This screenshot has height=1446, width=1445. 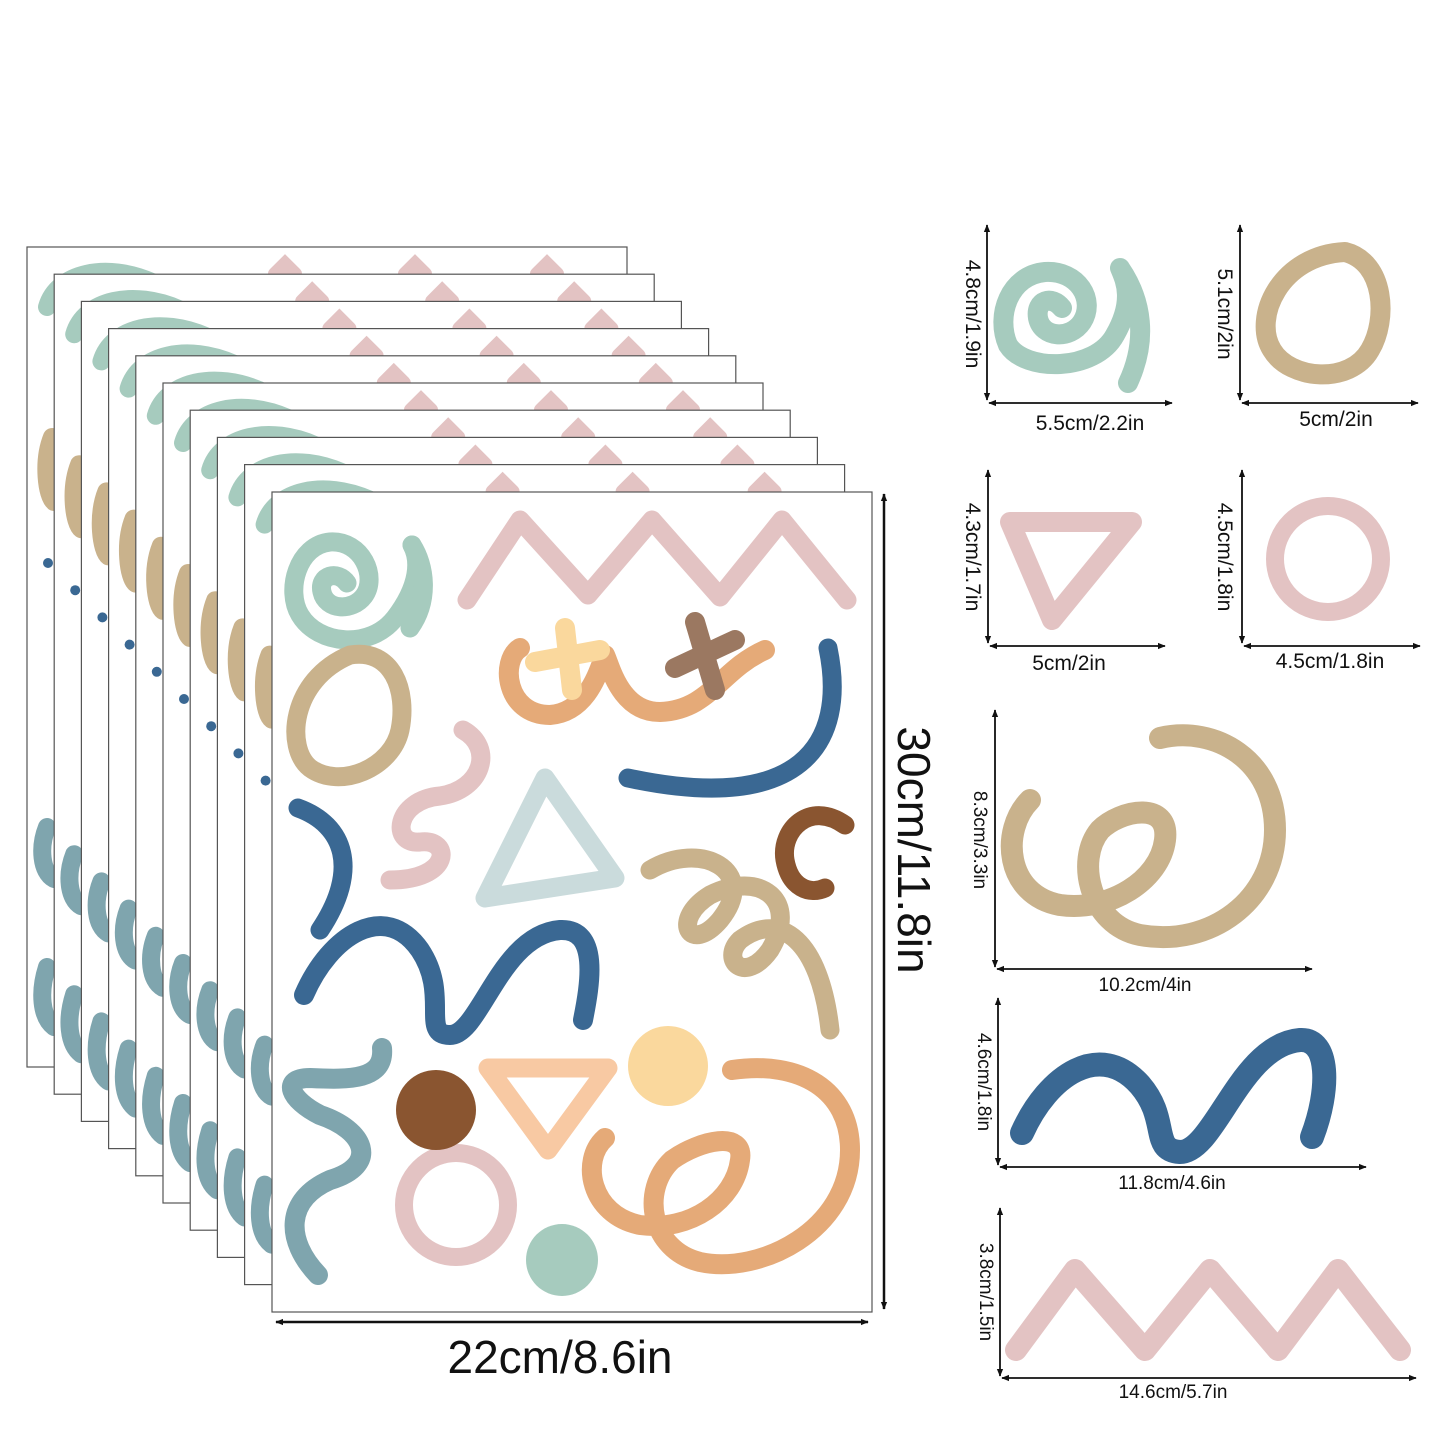 What do you see at coordinates (972, 314) in the screenshot?
I see `spiral-height-label: 4.8cm/1.9in` at bounding box center [972, 314].